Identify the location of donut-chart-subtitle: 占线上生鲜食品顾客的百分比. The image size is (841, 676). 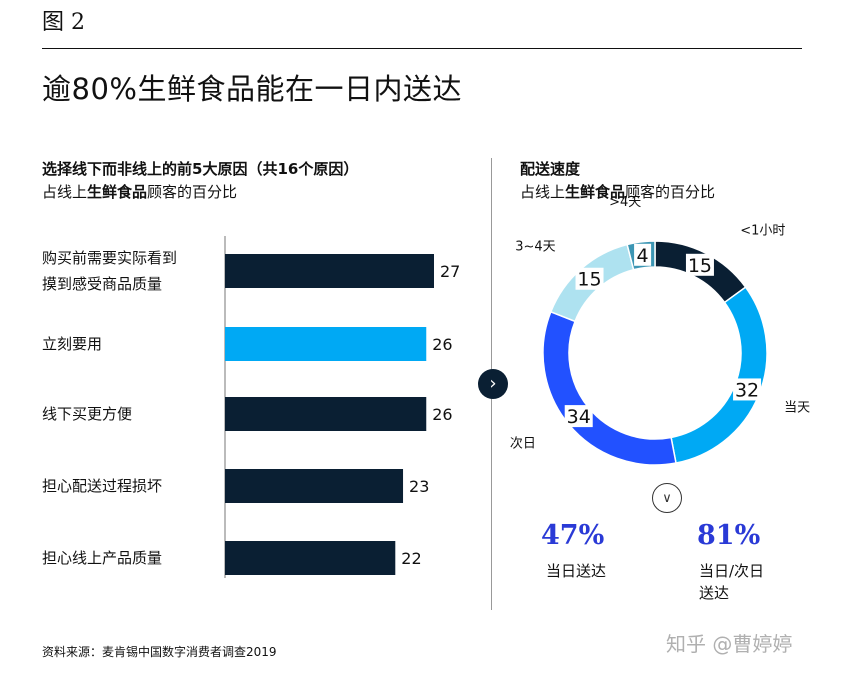
(617, 191).